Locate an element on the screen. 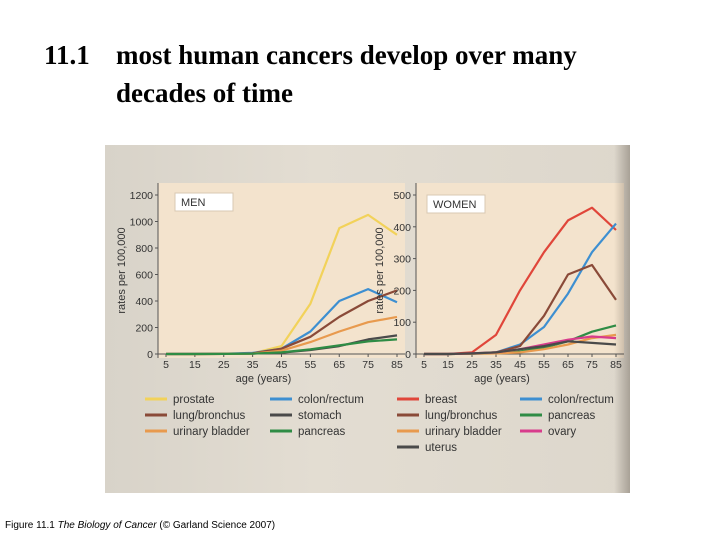 The image size is (720, 540). panel-women-label: WOMEN is located at coordinates (454, 205).